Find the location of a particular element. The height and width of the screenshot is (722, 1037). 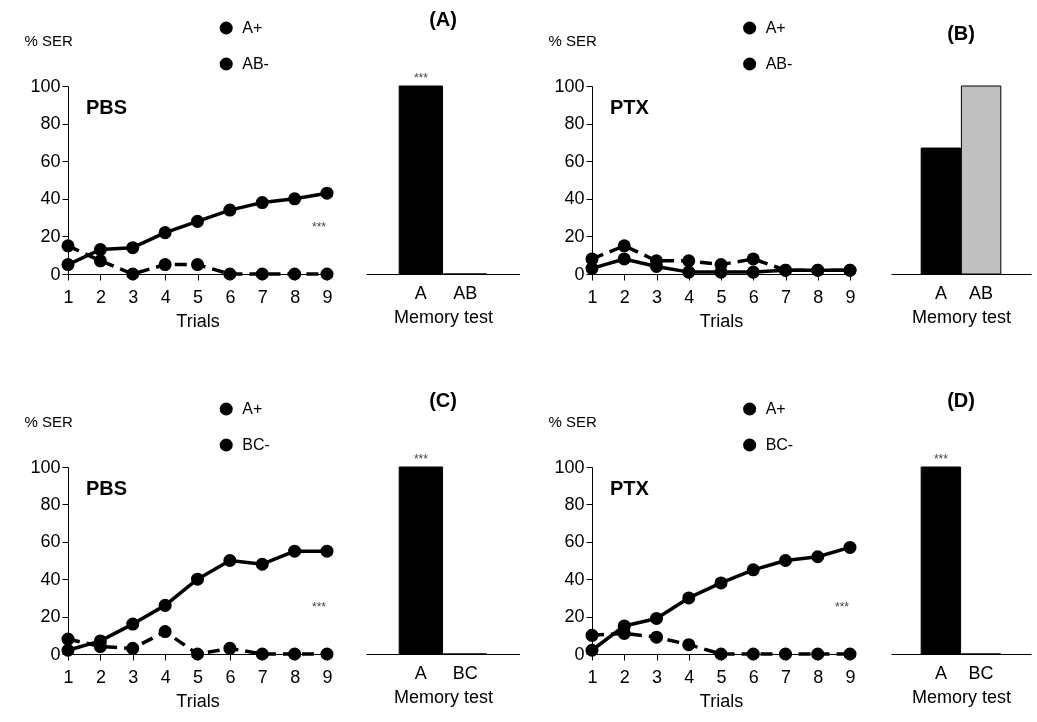

chart-title: (A) is located at coordinates (443, 19).